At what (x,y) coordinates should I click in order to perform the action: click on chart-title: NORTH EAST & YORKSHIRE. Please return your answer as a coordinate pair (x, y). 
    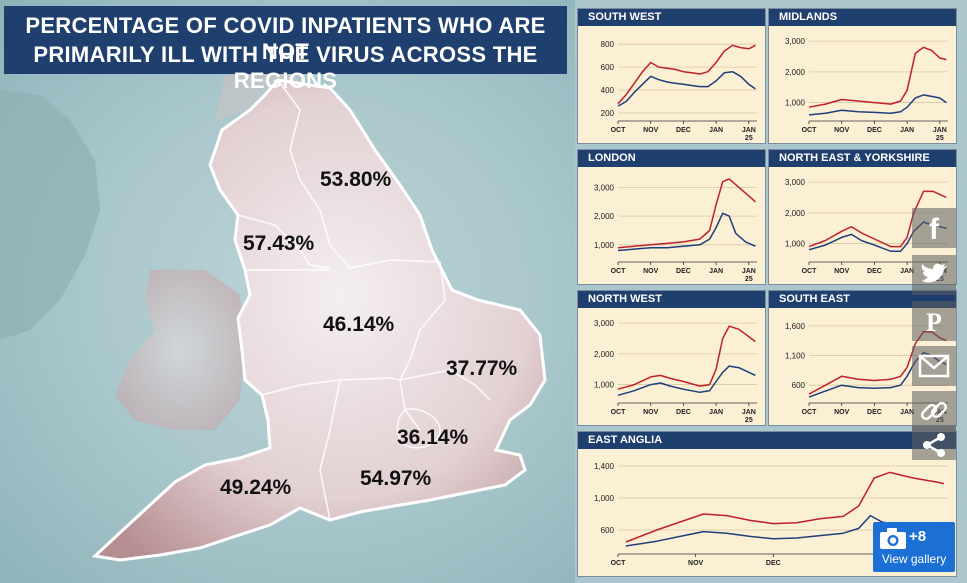
    Looking at the image, I should click on (862, 158).